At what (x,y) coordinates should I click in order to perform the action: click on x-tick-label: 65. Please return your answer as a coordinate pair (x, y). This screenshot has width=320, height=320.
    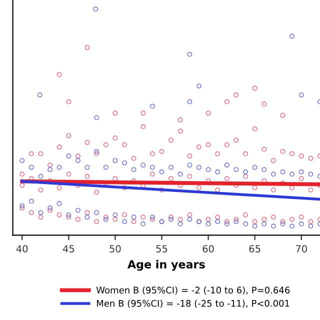
    Looking at the image, I should click on (254, 248).